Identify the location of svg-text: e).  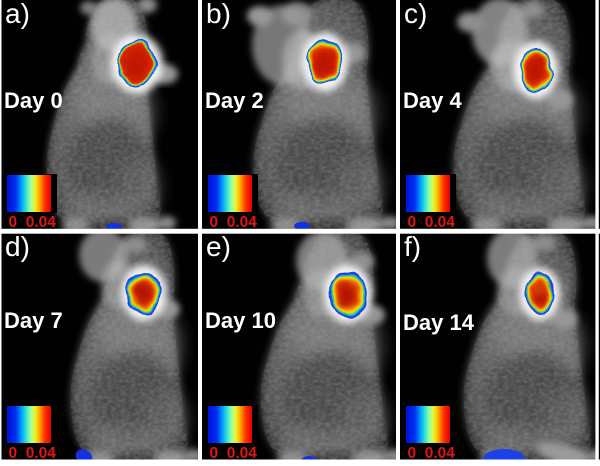
(218, 246).